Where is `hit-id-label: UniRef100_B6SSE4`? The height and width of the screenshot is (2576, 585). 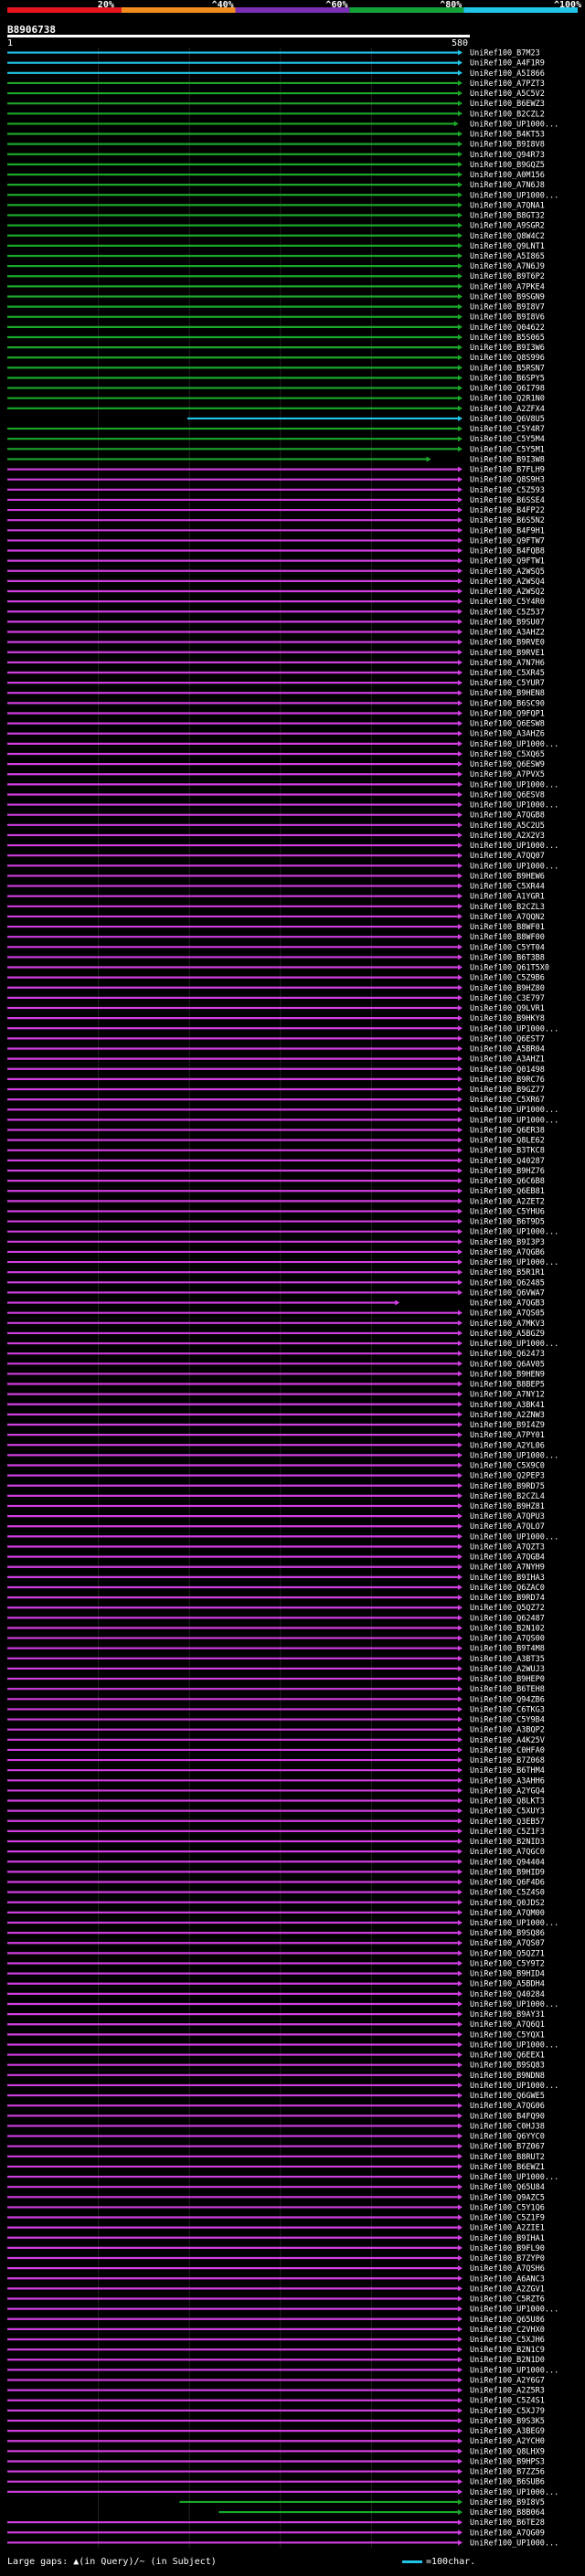 hit-id-label: UniRef100_B6SSE4 is located at coordinates (508, 500).